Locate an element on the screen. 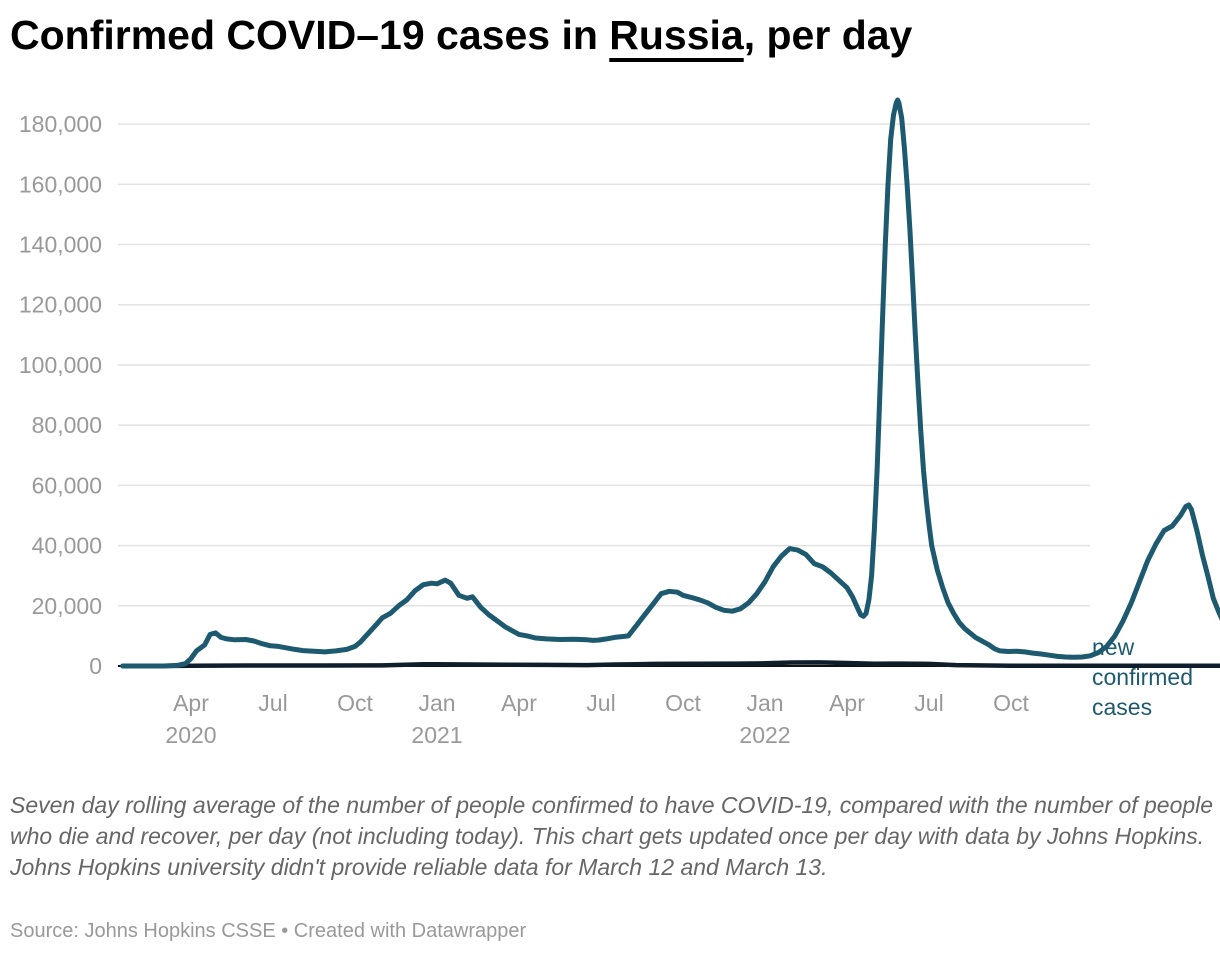 The height and width of the screenshot is (956, 1220). y-tick-label: 40,000 is located at coordinates (67, 546).